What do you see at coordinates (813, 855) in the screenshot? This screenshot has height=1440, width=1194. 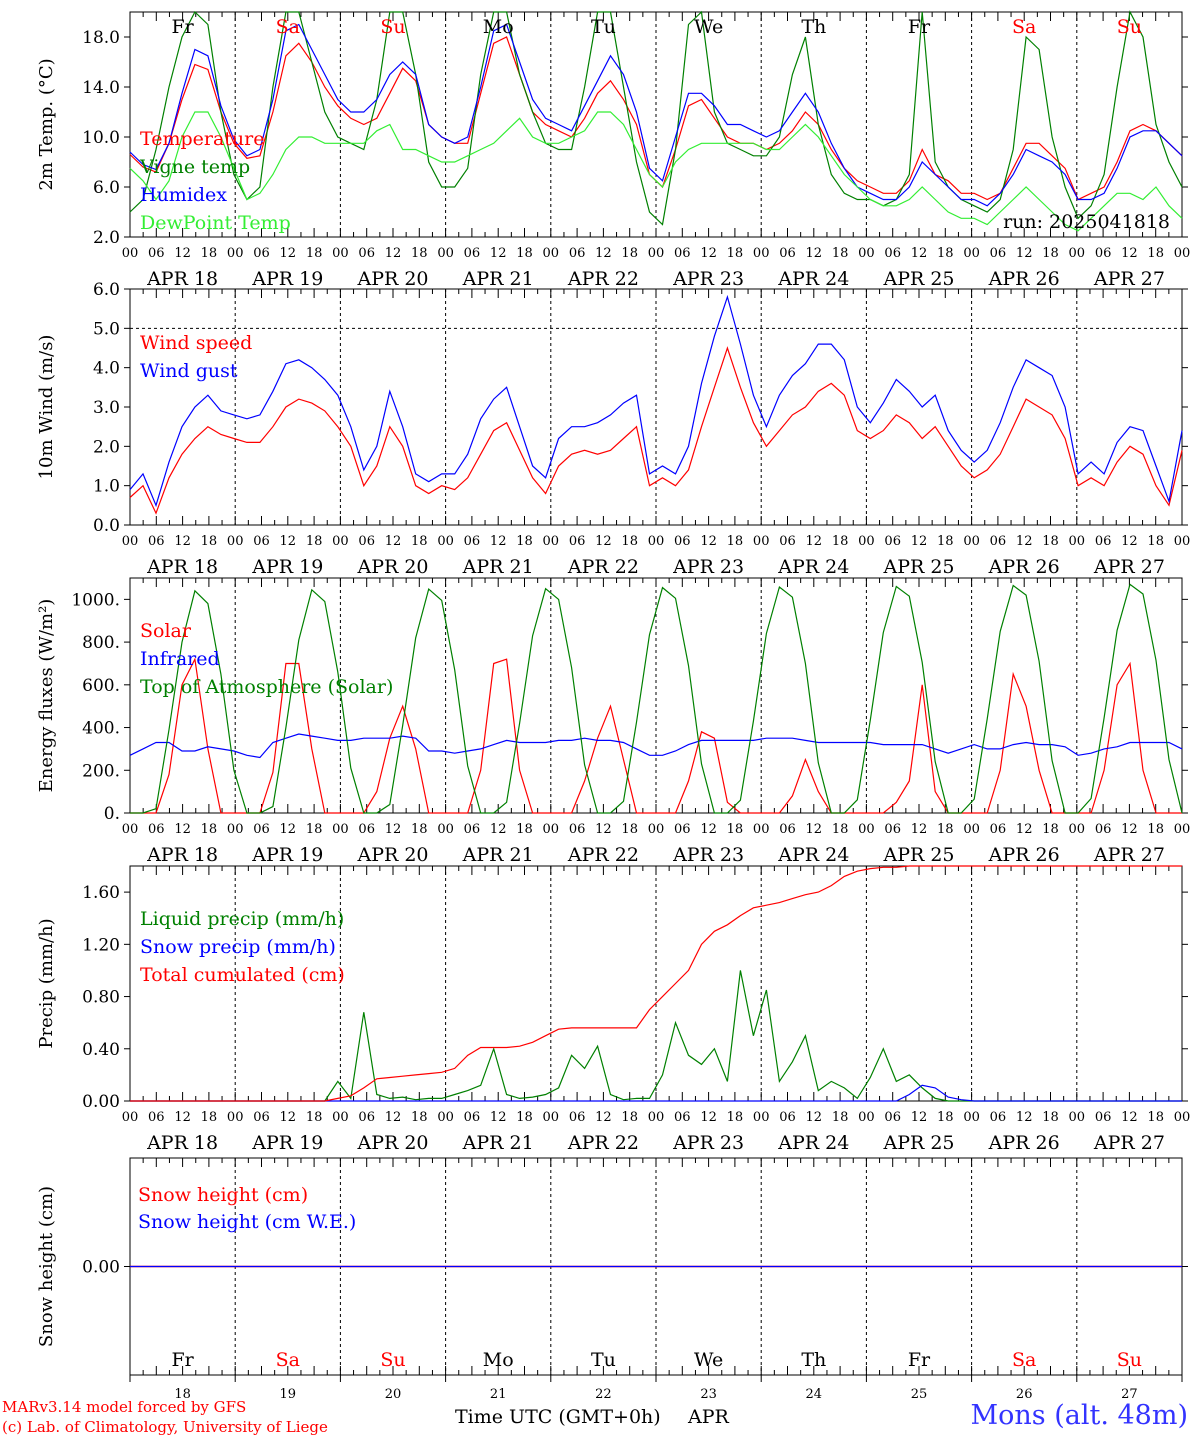 I see `date-label: APR 24` at bounding box center [813, 855].